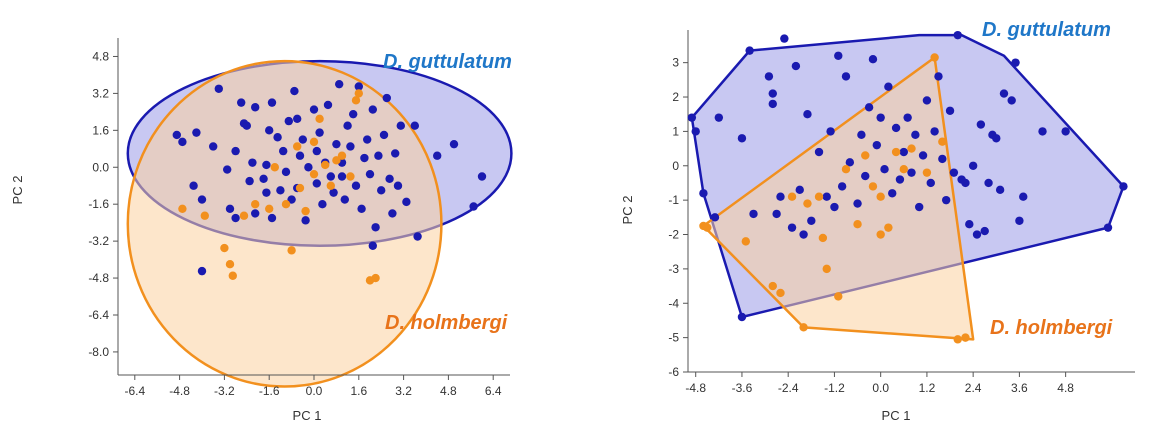  Describe the element at coordinates (98, 352) in the screenshot. I see `y-tick-label: -8.0` at that location.